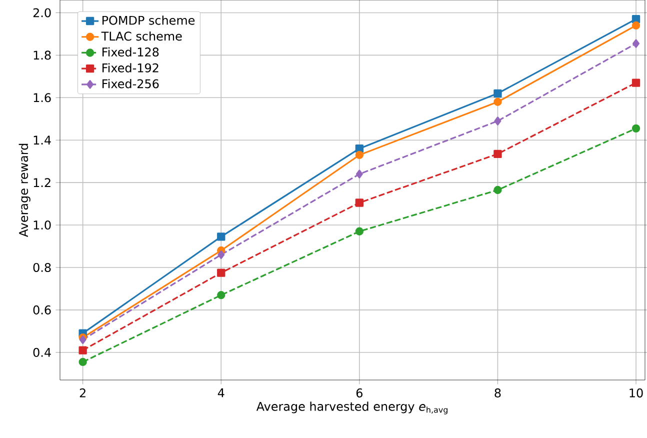 This screenshot has width=647, height=438. What do you see at coordinates (42, 352) in the screenshot?
I see `y-tick-label: 0.4` at bounding box center [42, 352].